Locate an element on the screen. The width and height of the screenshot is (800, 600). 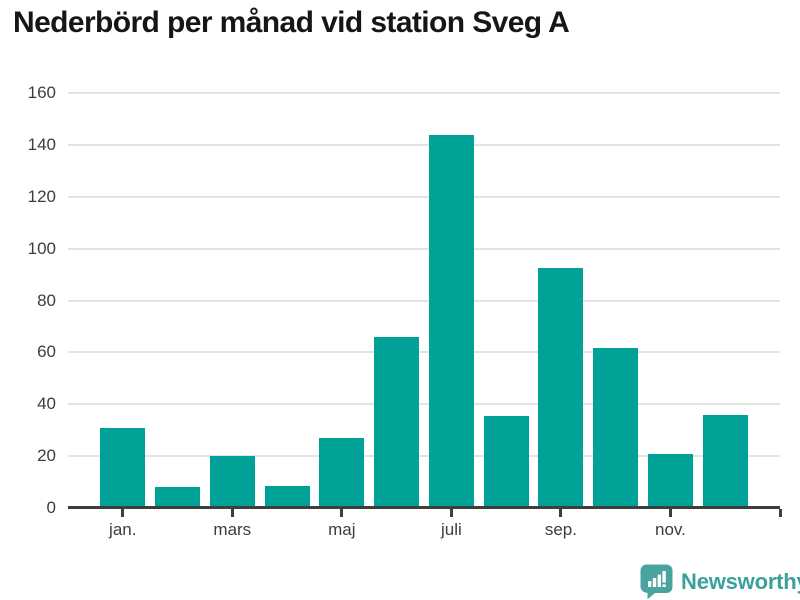
x-tick-label-sep: sep. is located at coordinates (560, 529).